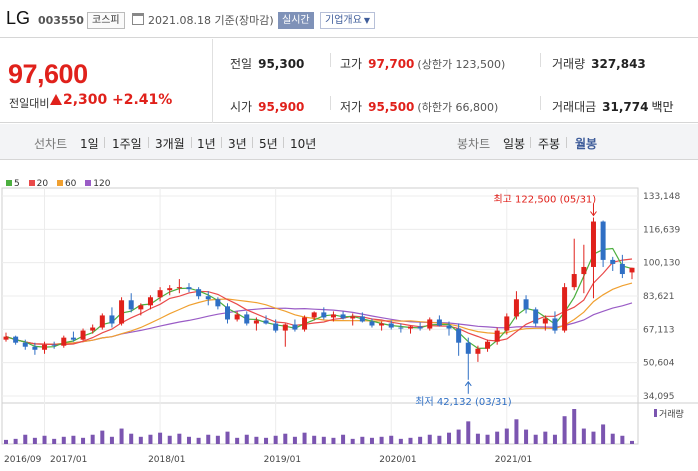 This screenshot has height=471, width=698. I want to click on high-value: 97,700, so click(391, 64).